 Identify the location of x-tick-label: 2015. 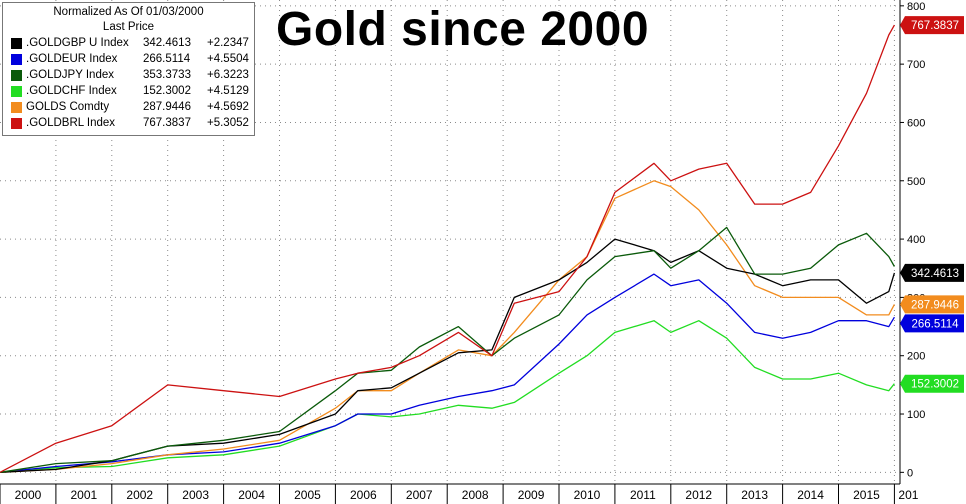
(866, 495).